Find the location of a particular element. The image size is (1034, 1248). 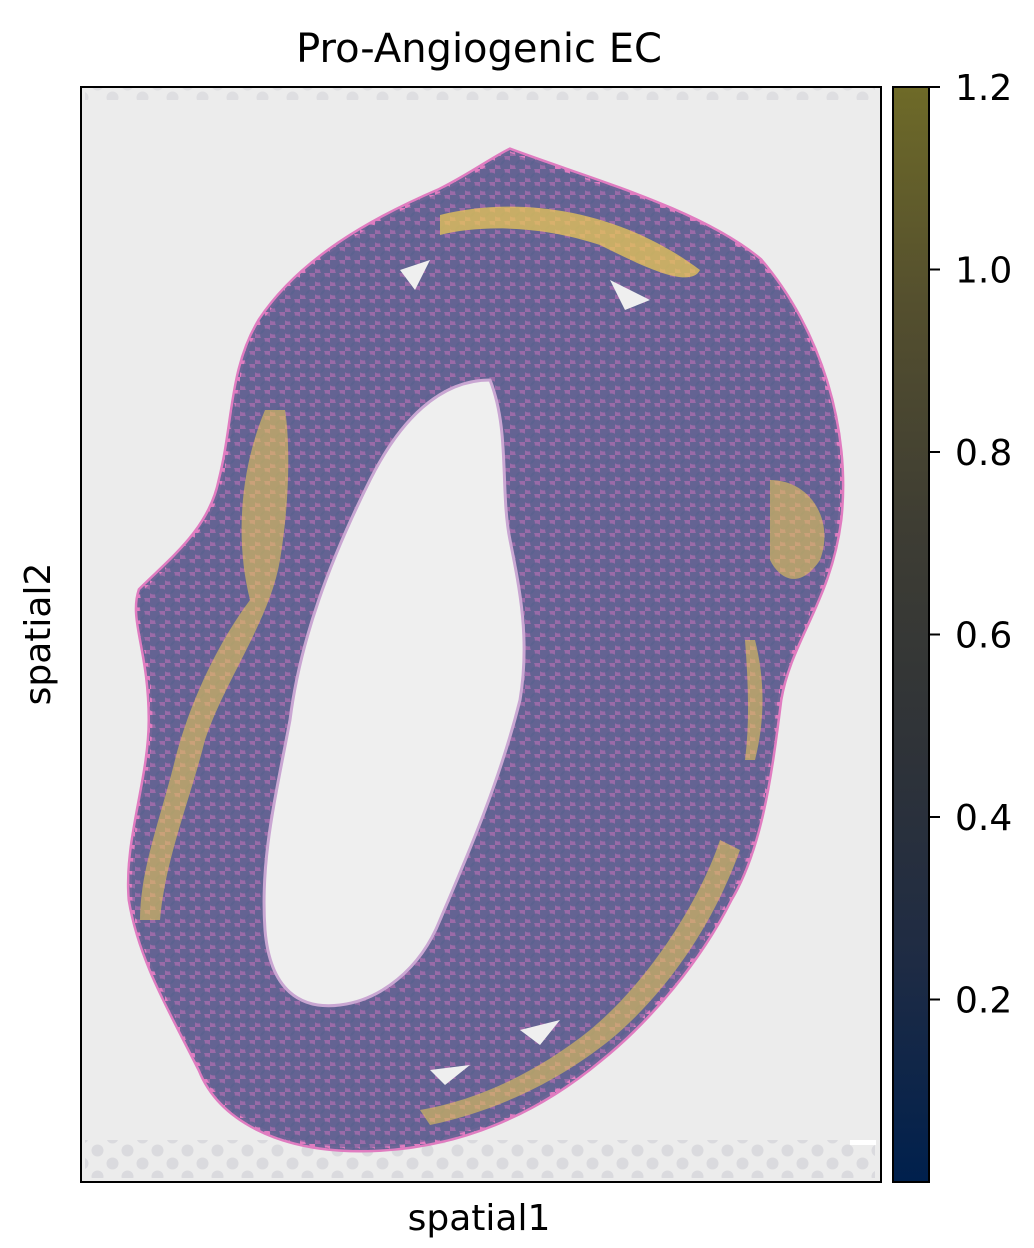

colorbar-tick-label: 0.4 is located at coordinates (983, 818).